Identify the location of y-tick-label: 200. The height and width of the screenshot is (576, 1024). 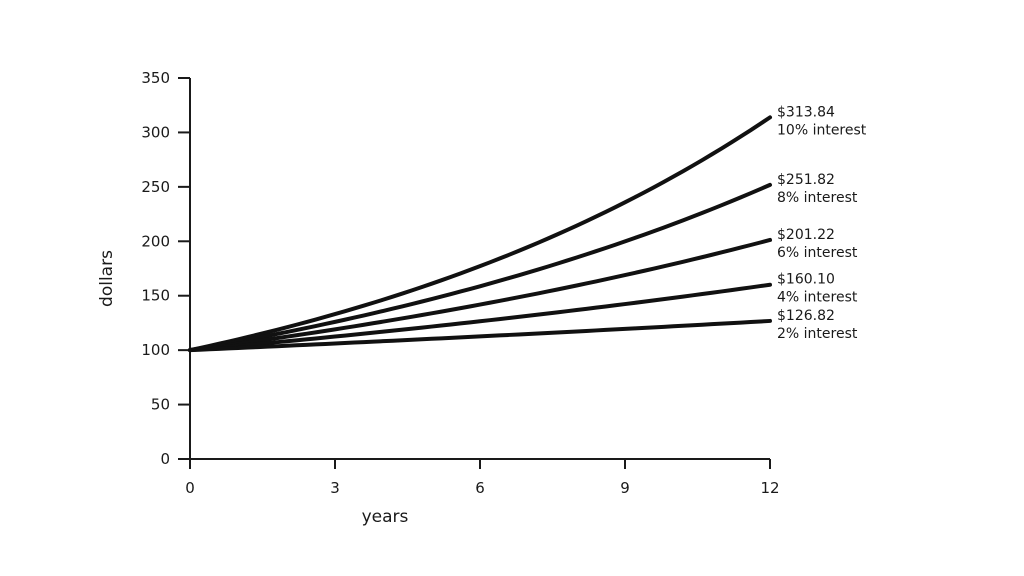
(155, 241).